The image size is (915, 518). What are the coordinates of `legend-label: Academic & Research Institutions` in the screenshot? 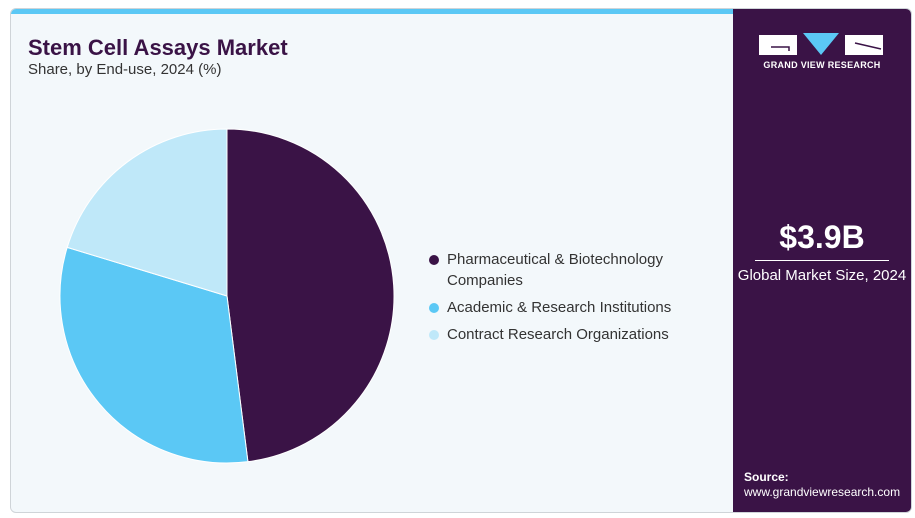 It's located at (559, 307).